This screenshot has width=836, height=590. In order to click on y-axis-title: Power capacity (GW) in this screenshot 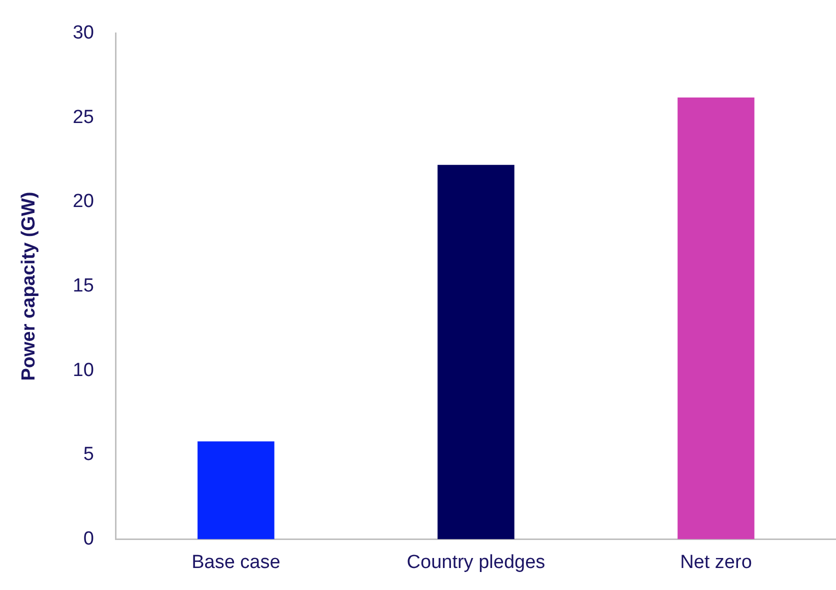, I will do `click(29, 286)`.